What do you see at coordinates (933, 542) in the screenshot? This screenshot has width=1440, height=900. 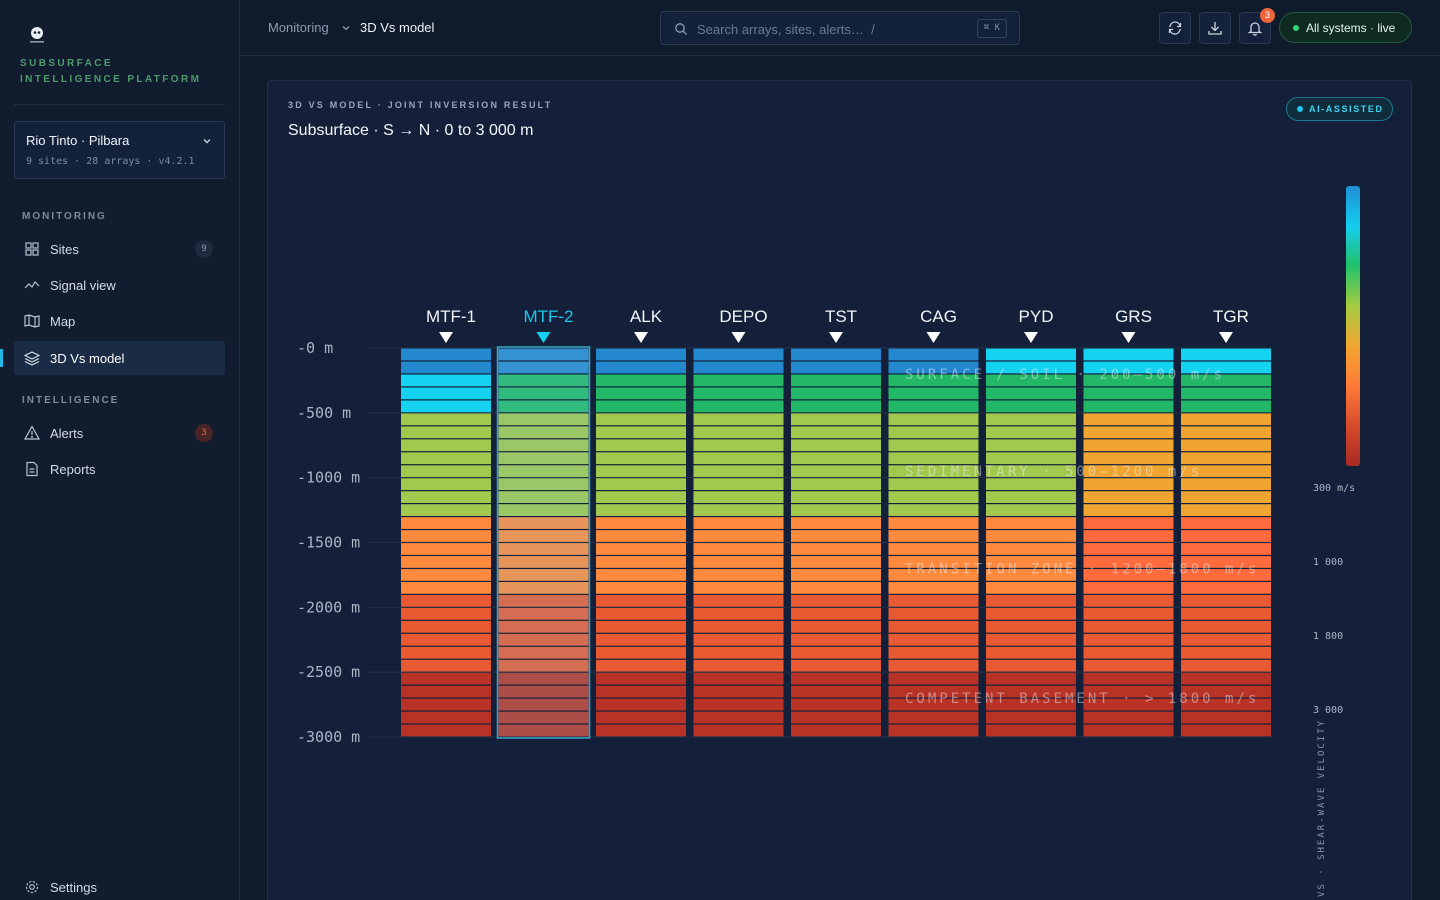 I see `site-column-cag` at bounding box center [933, 542].